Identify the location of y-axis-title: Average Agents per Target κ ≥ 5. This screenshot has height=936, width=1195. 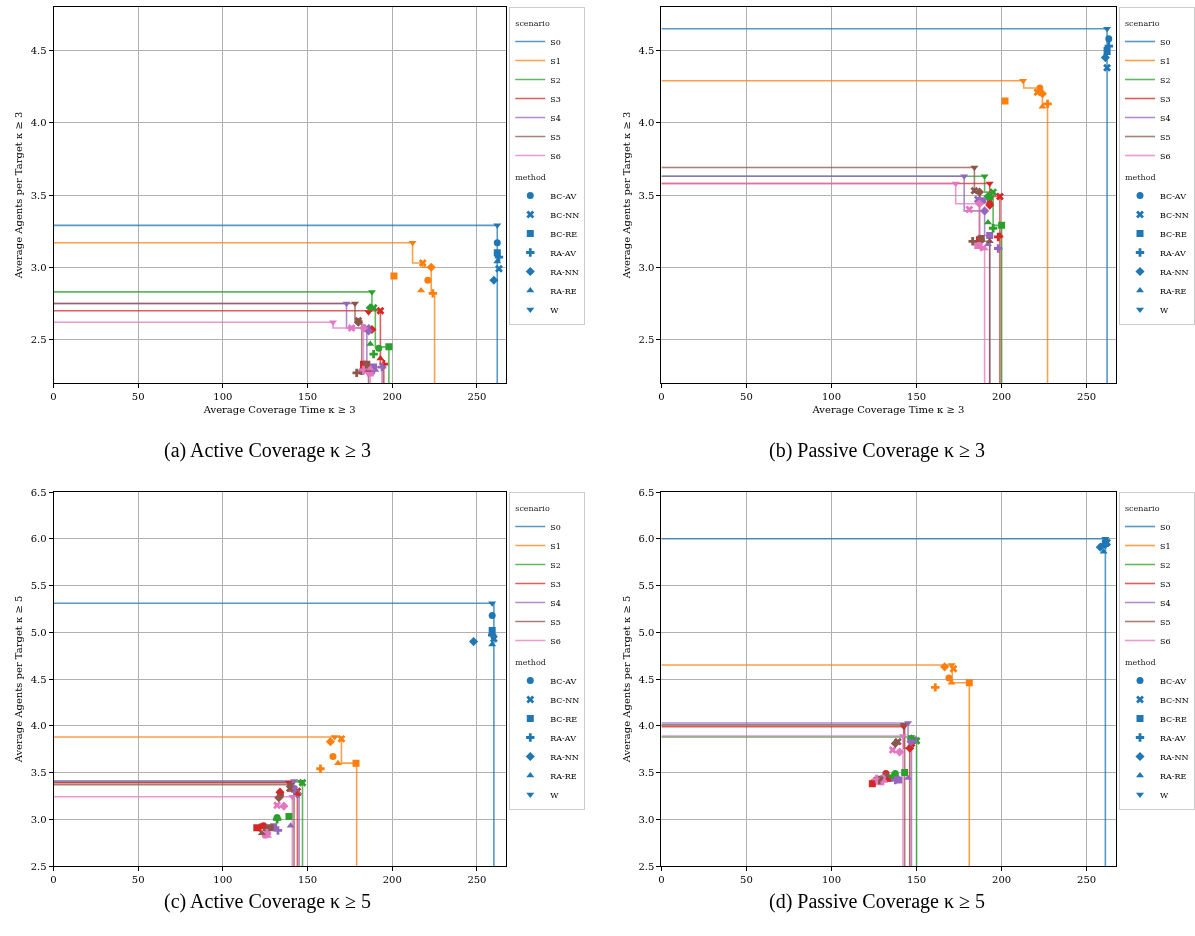
(626, 679).